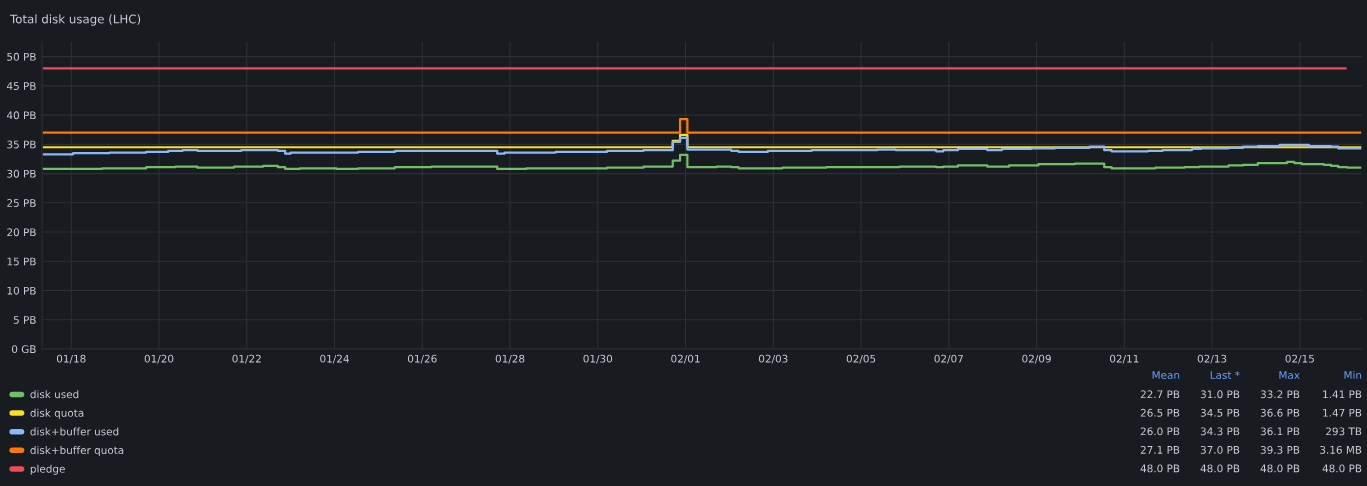 The width and height of the screenshot is (1367, 486). What do you see at coordinates (21, 290) in the screenshot?
I see `y-tick-label: 10 PB` at bounding box center [21, 290].